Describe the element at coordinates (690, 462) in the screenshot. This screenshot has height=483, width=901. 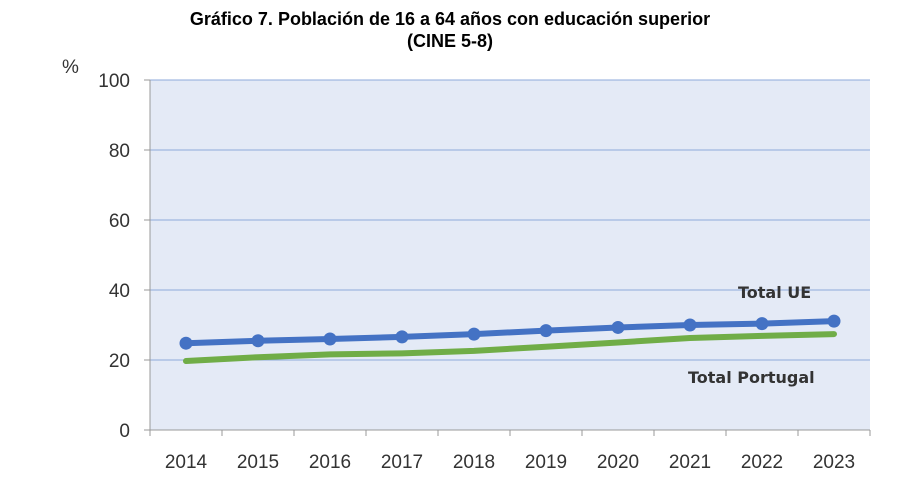
I see `x-tick-label: 2021` at that location.